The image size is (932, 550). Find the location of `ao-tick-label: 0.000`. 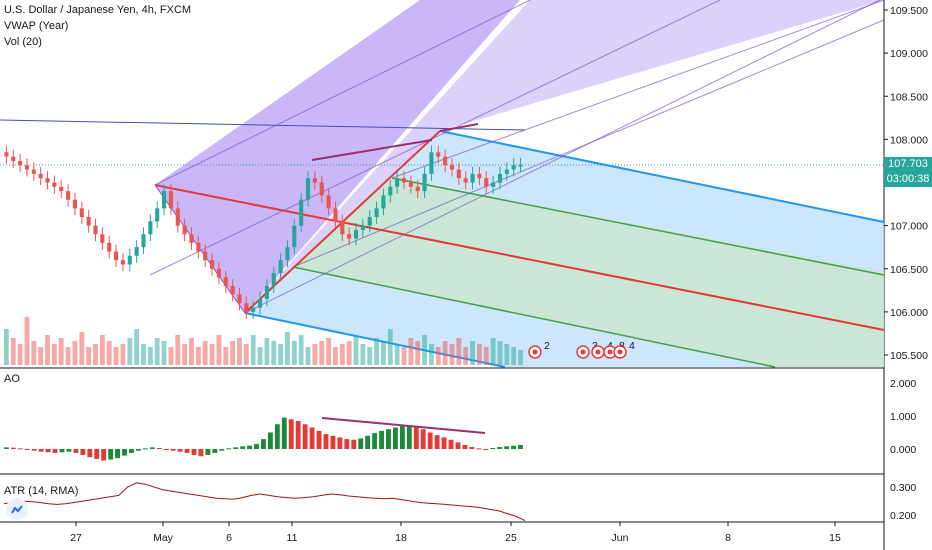

ao-tick-label: 0.000 is located at coordinates (903, 450).